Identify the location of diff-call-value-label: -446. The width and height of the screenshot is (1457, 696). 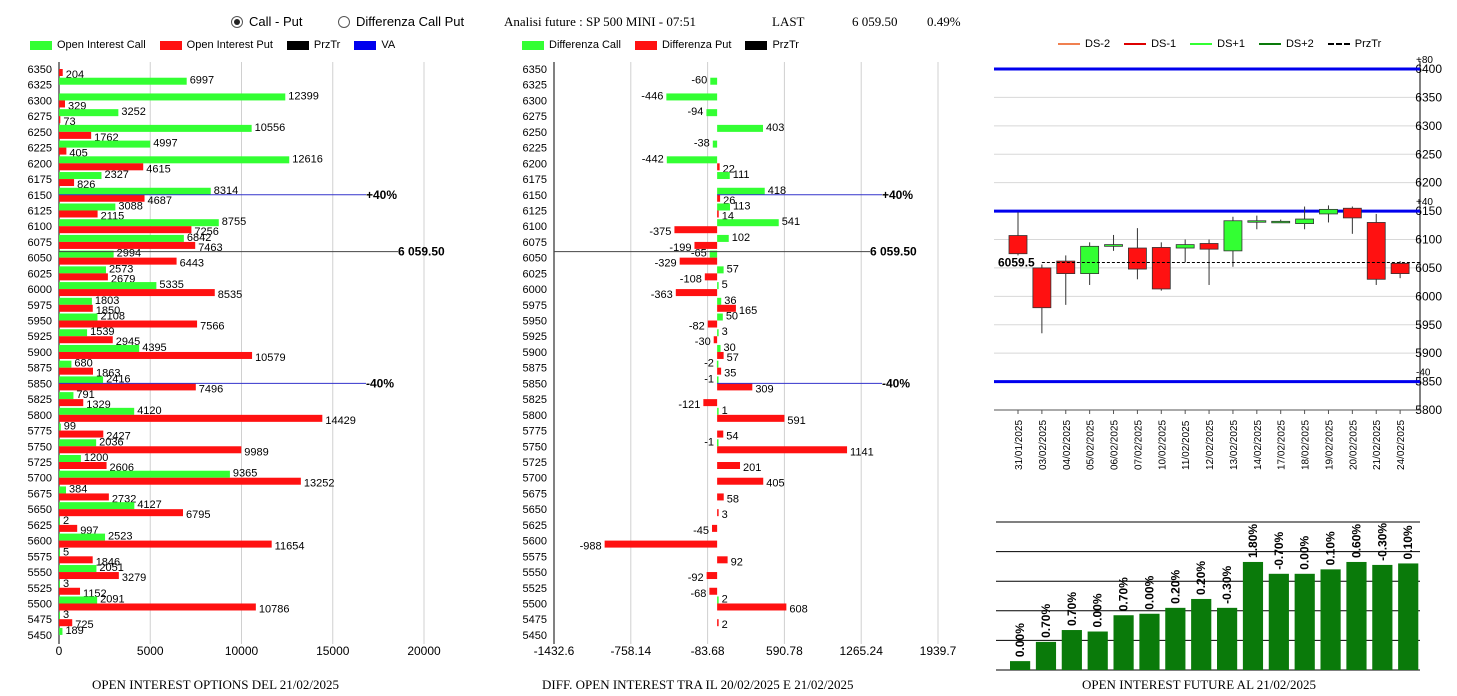
(652, 96).